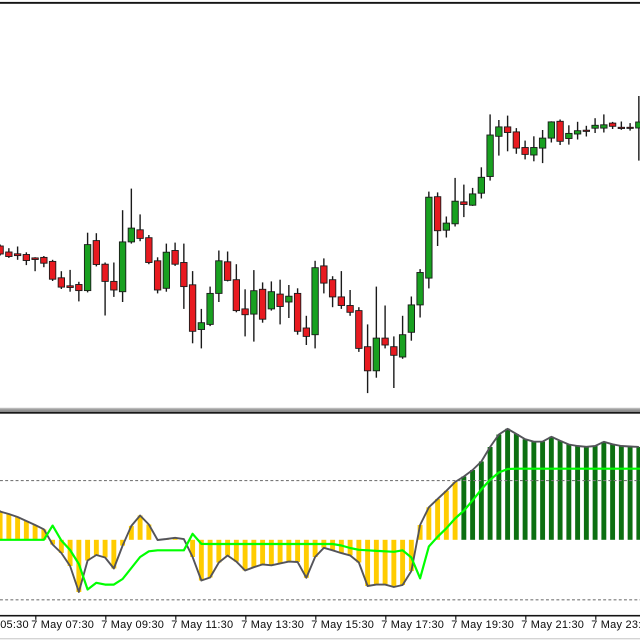 The width and height of the screenshot is (640, 640). I want to click on svg-text: 7 May 21:30, so click(552, 625).